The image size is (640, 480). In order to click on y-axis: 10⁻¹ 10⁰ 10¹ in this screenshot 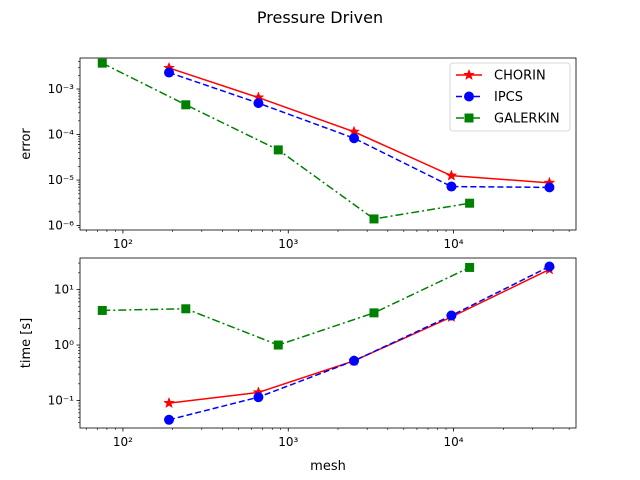, I will do `click(64, 342)`.